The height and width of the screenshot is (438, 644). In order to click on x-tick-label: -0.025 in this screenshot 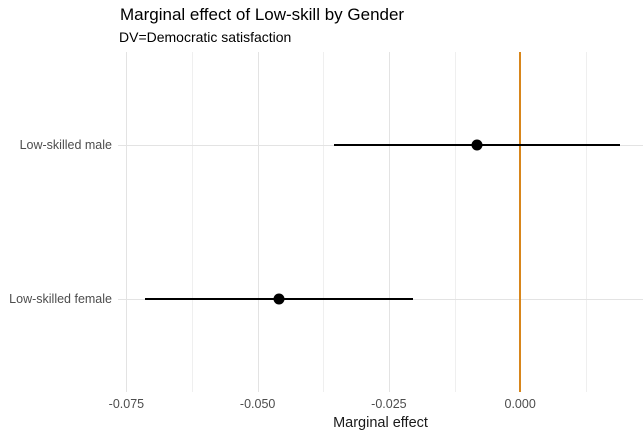, I will do `click(389, 404)`.